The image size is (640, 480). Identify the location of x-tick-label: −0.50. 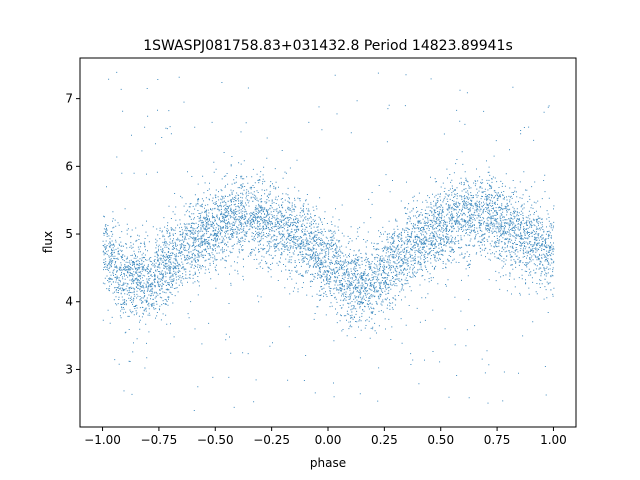
(215, 440).